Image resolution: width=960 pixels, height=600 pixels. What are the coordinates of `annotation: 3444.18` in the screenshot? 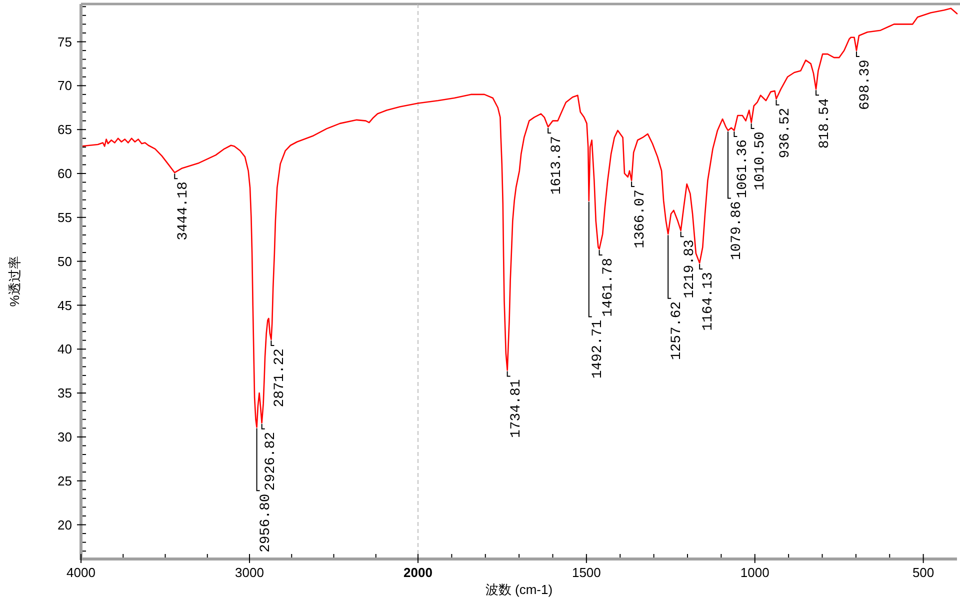 It's located at (184, 211).